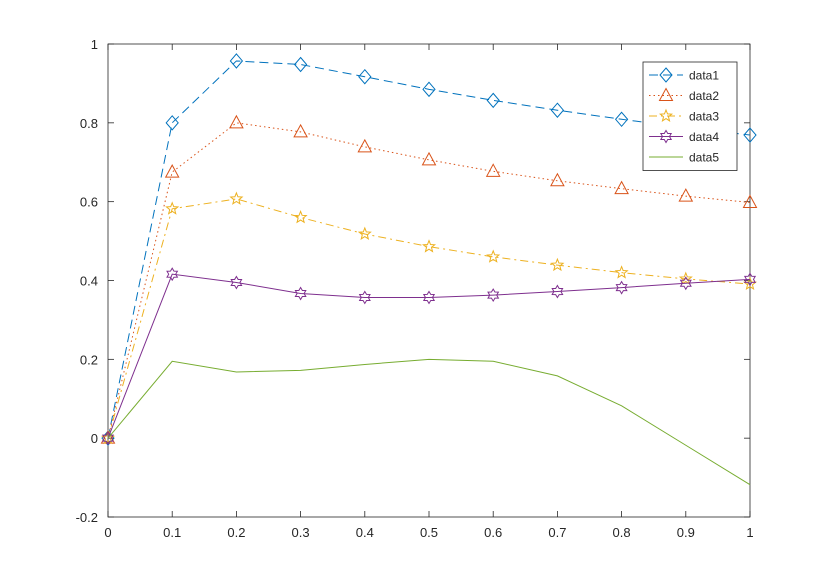 The image size is (827, 581). Describe the element at coordinates (686, 532) in the screenshot. I see `x-tick-label: 0.9` at that location.